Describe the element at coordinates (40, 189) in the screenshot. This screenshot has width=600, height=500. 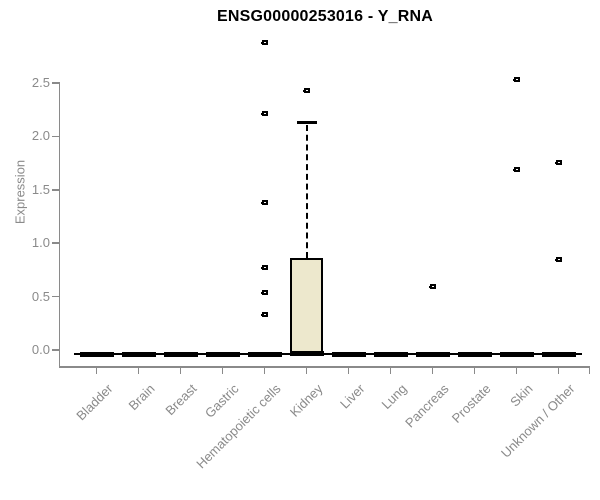
I see `y-tick-label: 1.5` at that location.